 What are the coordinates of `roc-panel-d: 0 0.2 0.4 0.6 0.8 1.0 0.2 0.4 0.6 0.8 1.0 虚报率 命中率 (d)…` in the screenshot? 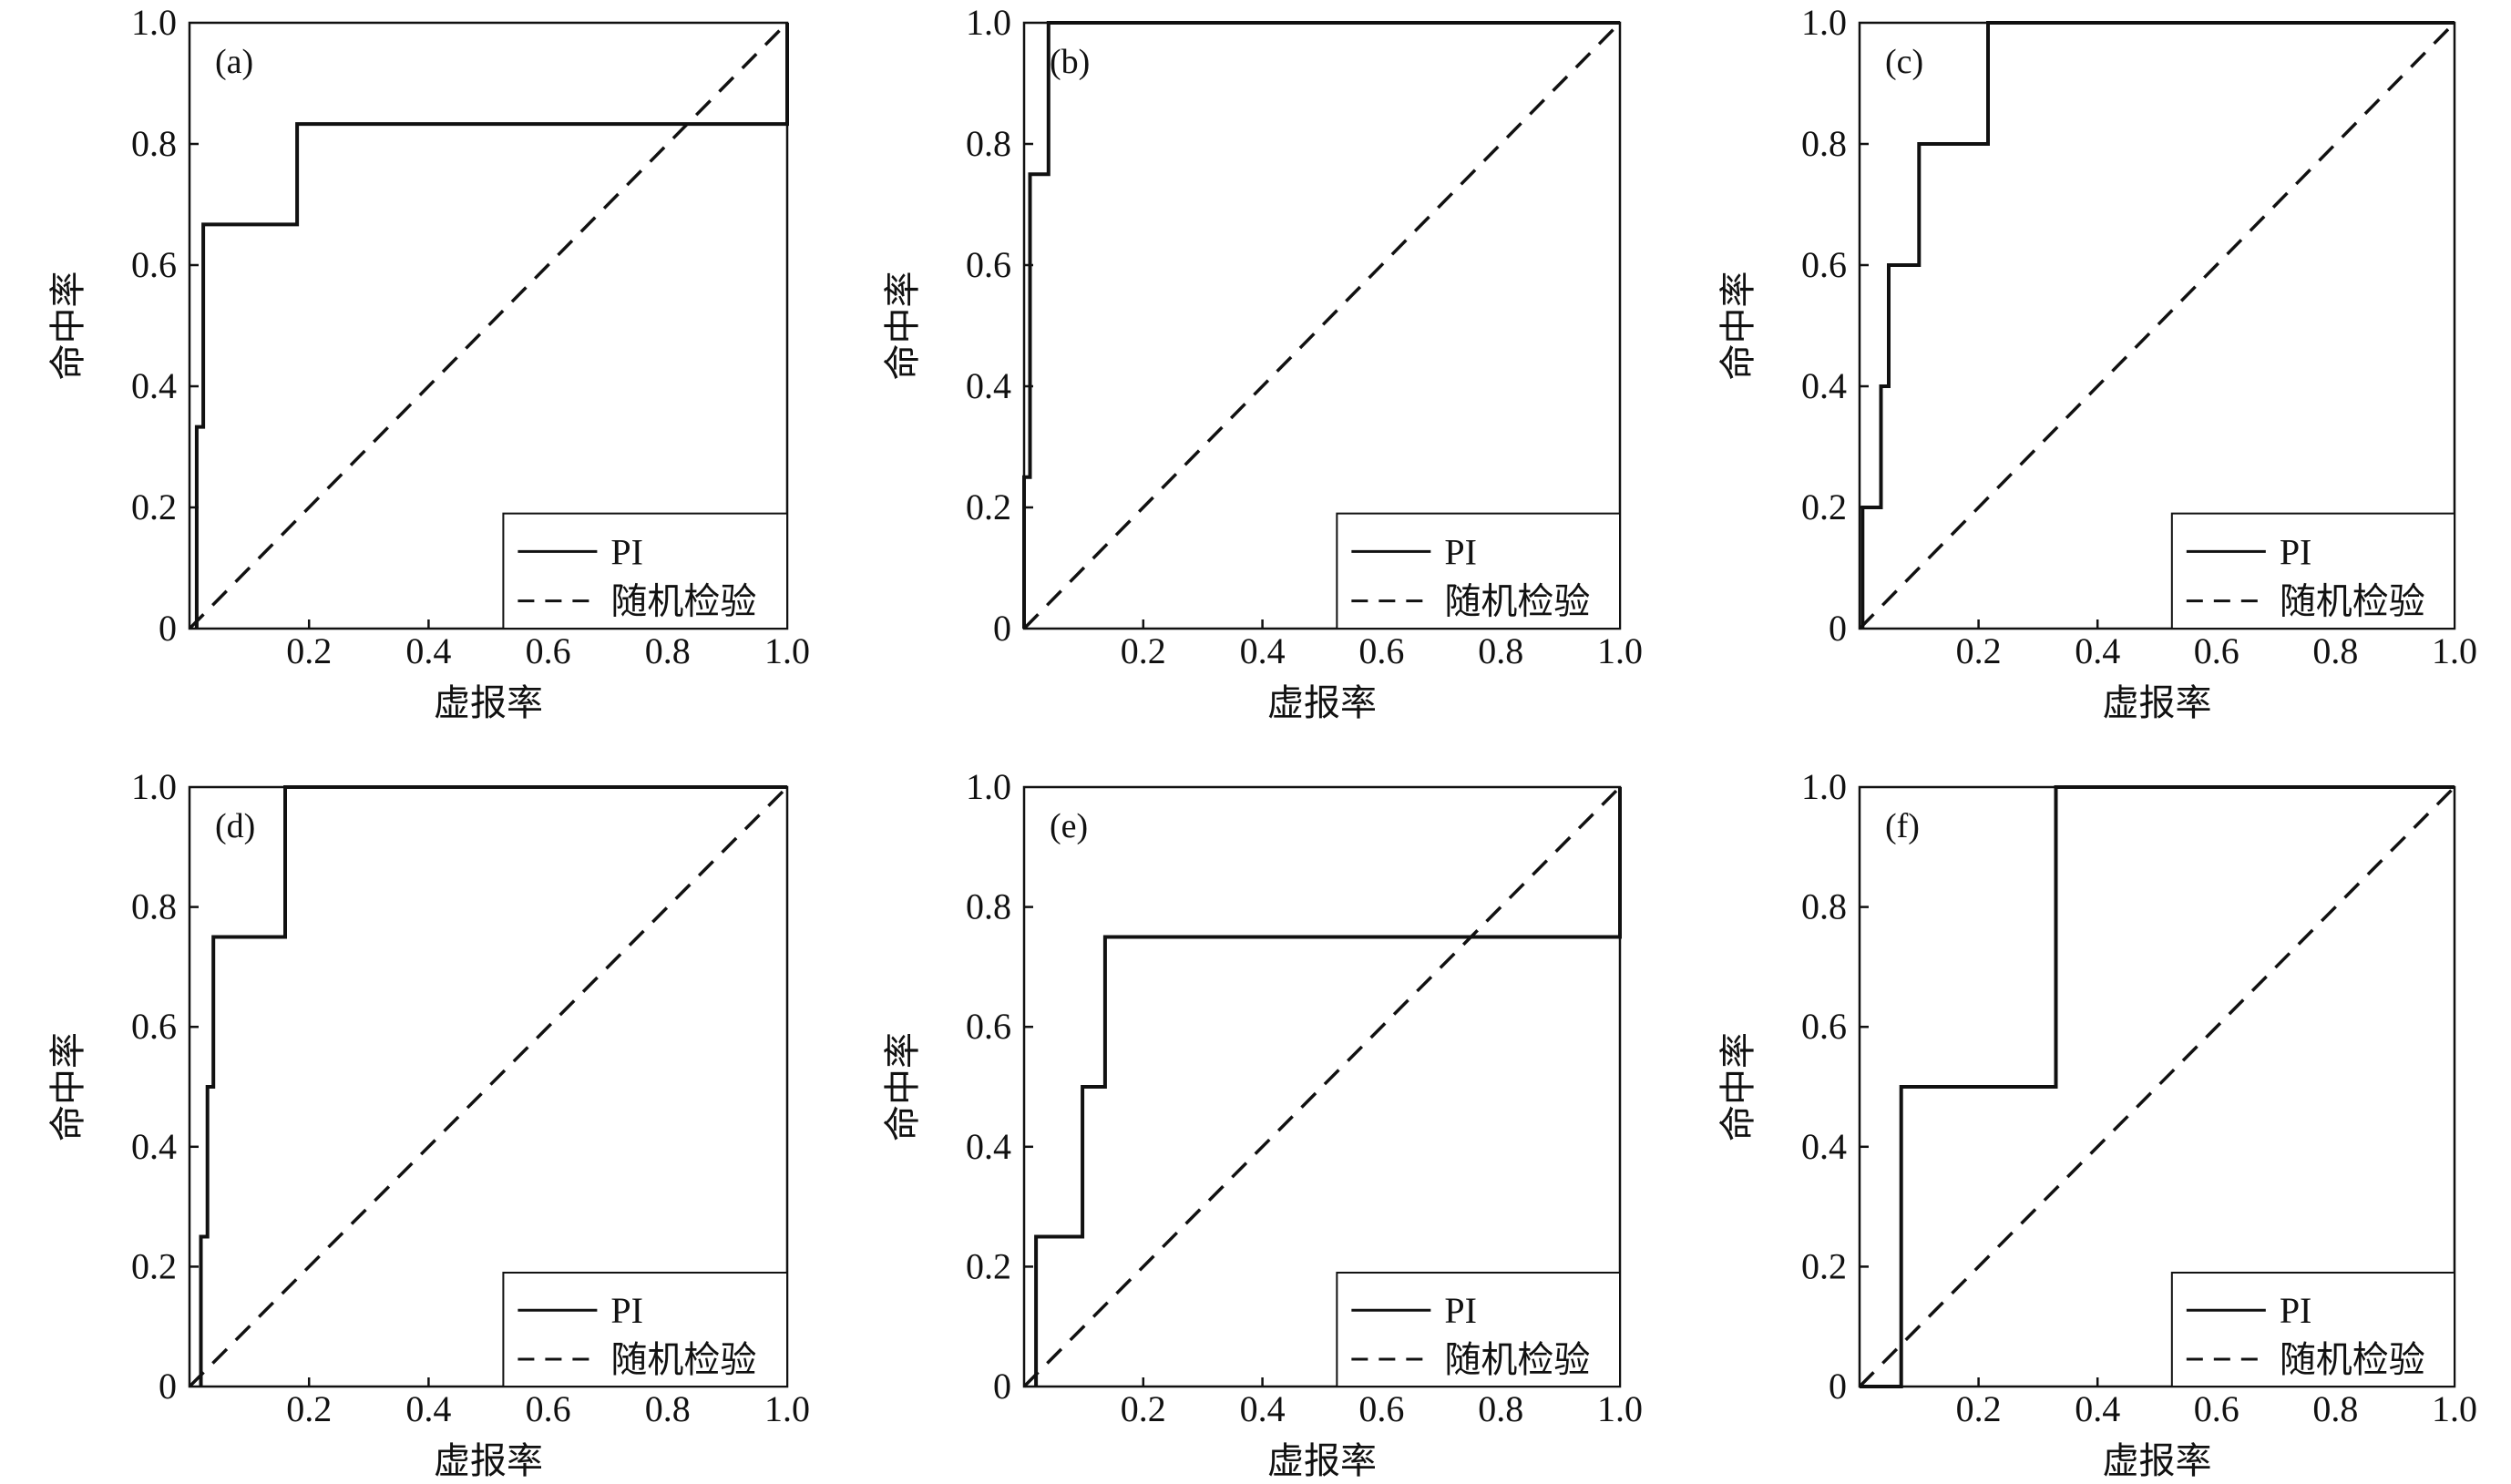 It's located at (428, 1123).